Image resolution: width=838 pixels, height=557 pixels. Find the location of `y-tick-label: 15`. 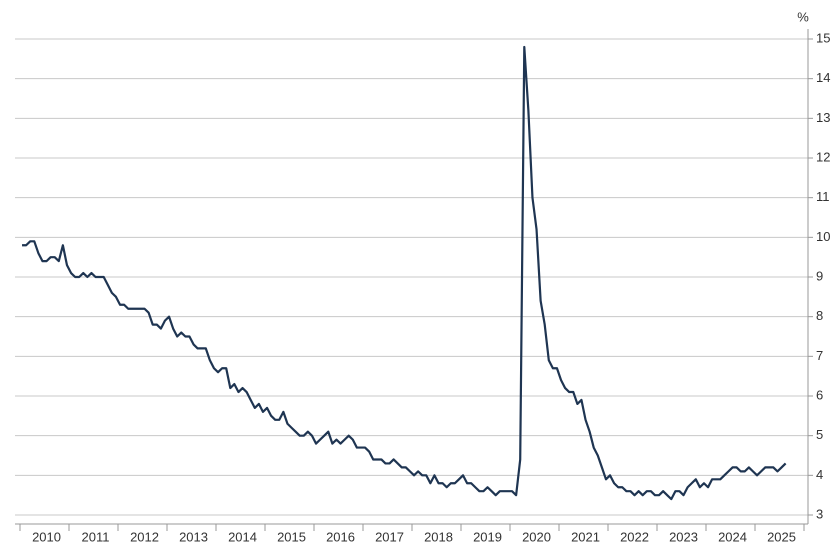

y-tick-label: 15 is located at coordinates (823, 37).